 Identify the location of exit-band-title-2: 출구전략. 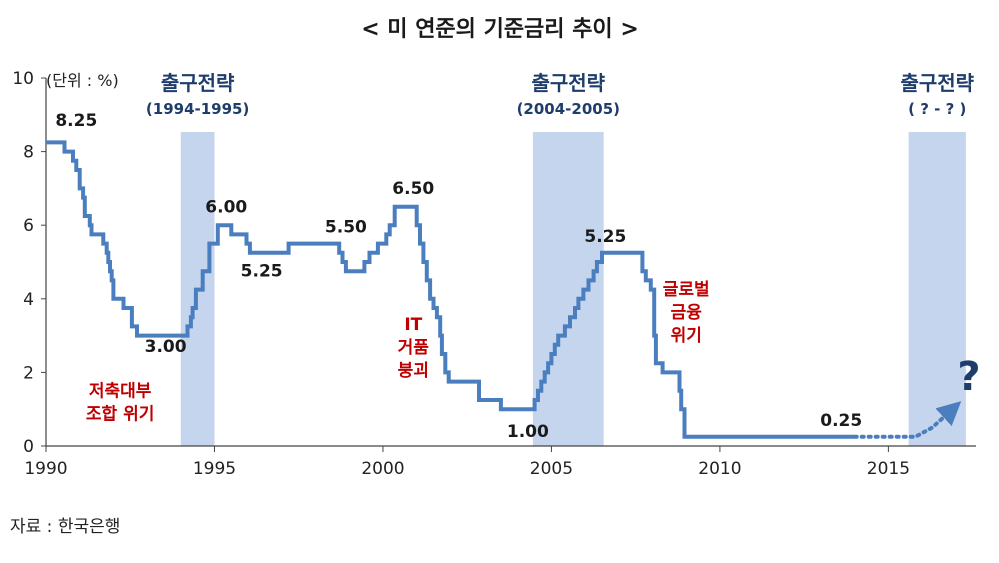
(937, 83).